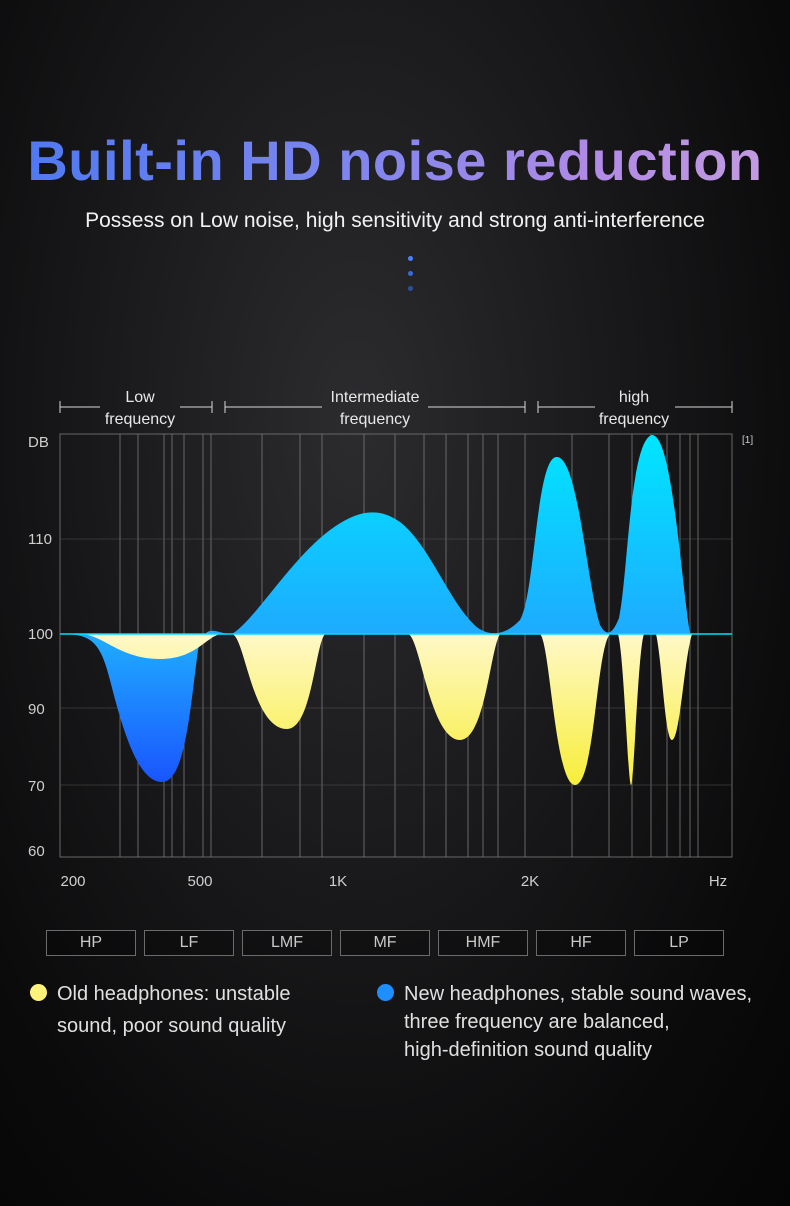 The height and width of the screenshot is (1206, 790). What do you see at coordinates (172, 1026) in the screenshot?
I see `legend-old-line2: sound, poor sound quality` at bounding box center [172, 1026].